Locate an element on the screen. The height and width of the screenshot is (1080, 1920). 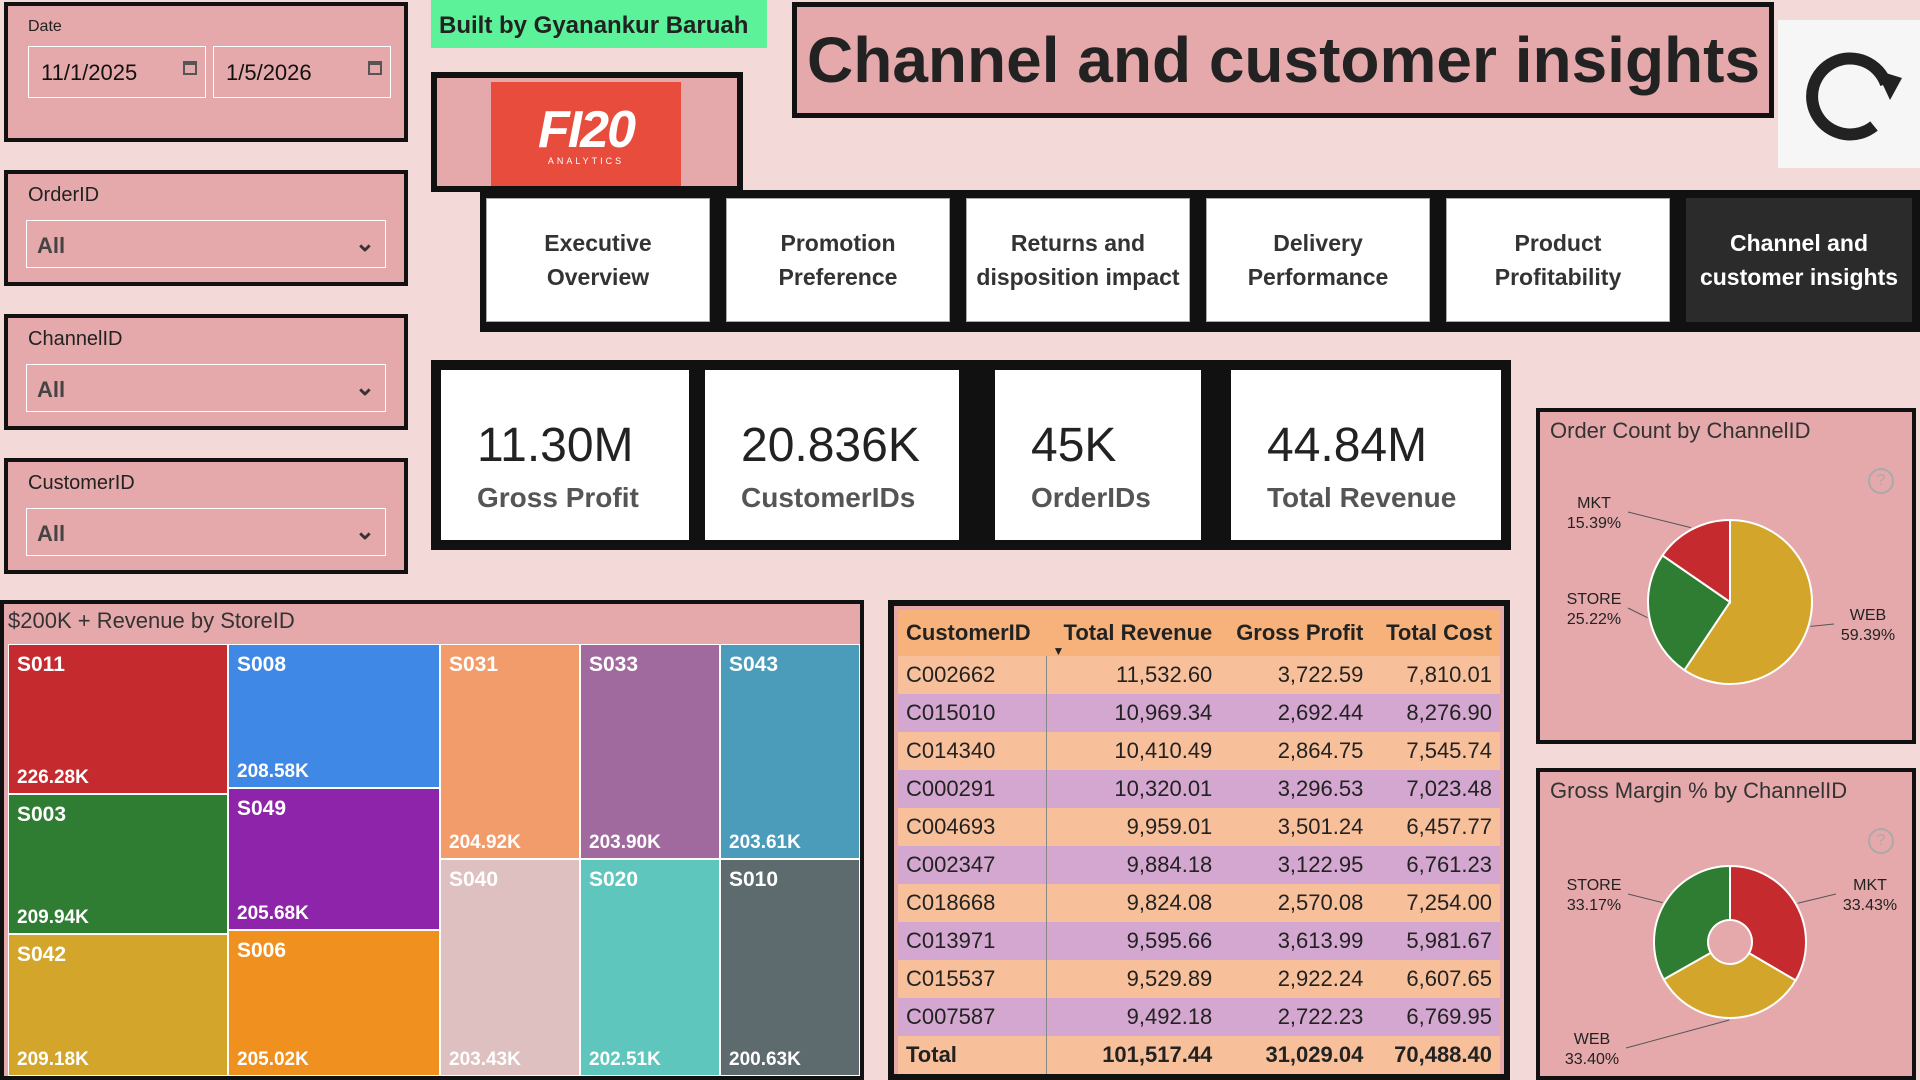
table-row: C000291 10,320.01 3,296.53 7,023.48 is located at coordinates (1199, 789).